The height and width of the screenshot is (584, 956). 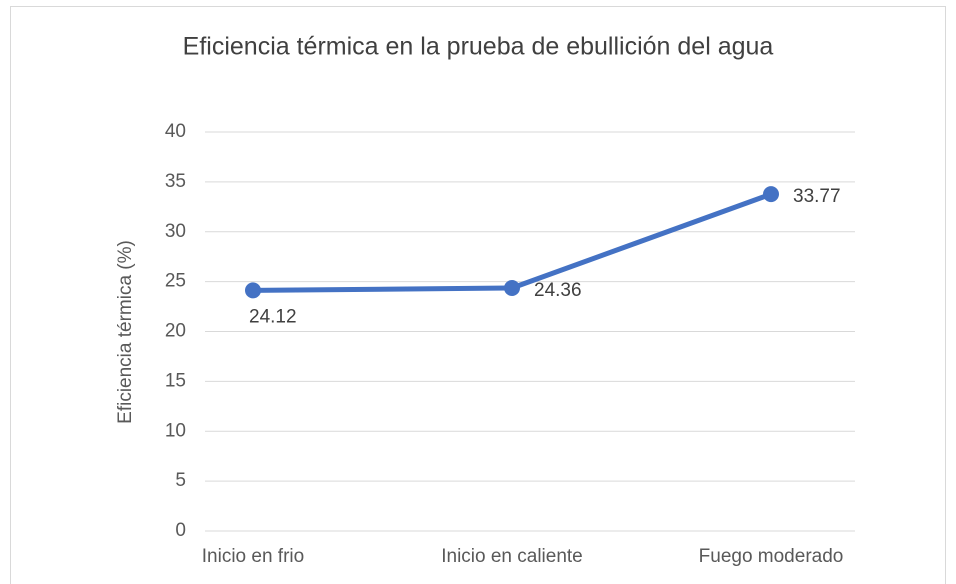 What do you see at coordinates (175, 231) in the screenshot?
I see `y-tick-label: 30` at bounding box center [175, 231].